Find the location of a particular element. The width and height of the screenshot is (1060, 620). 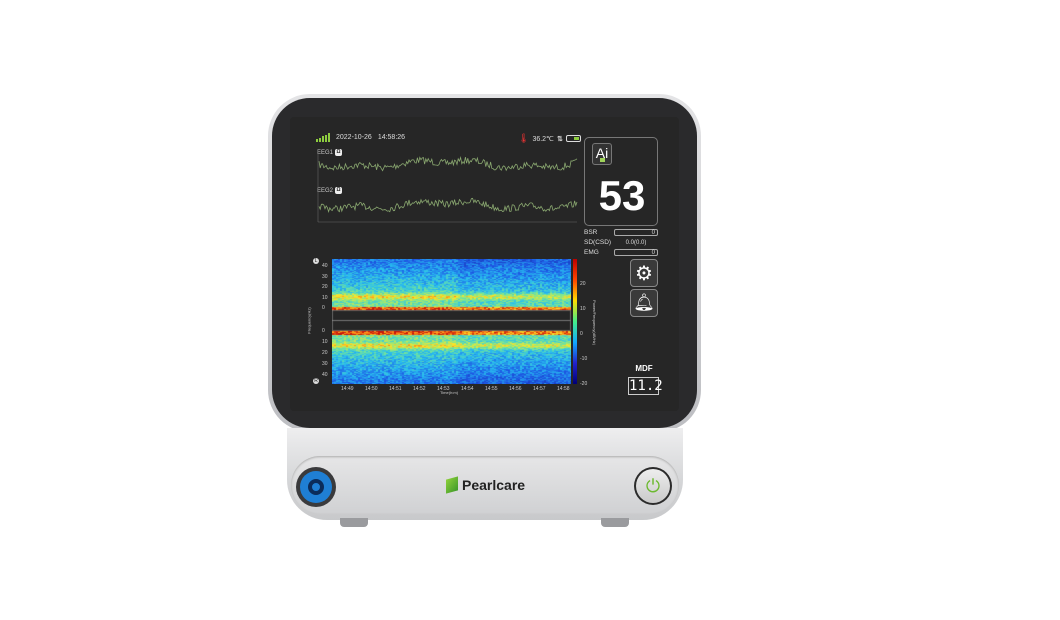

bell-icon: 🔔︎ is located at coordinates (644, 302).